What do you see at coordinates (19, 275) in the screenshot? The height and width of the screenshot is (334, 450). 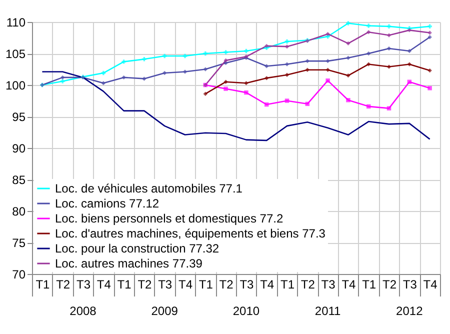 I see `y-tick-label: 70` at bounding box center [19, 275].